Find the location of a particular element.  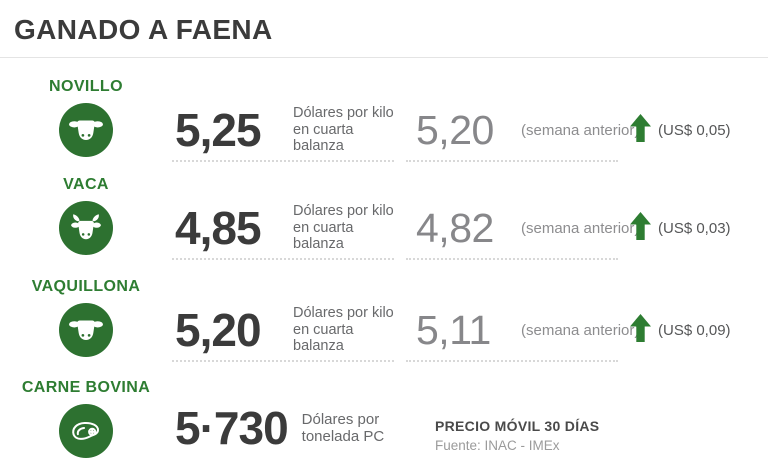

price-change: (US$ 0,09) is located at coordinates (694, 330).